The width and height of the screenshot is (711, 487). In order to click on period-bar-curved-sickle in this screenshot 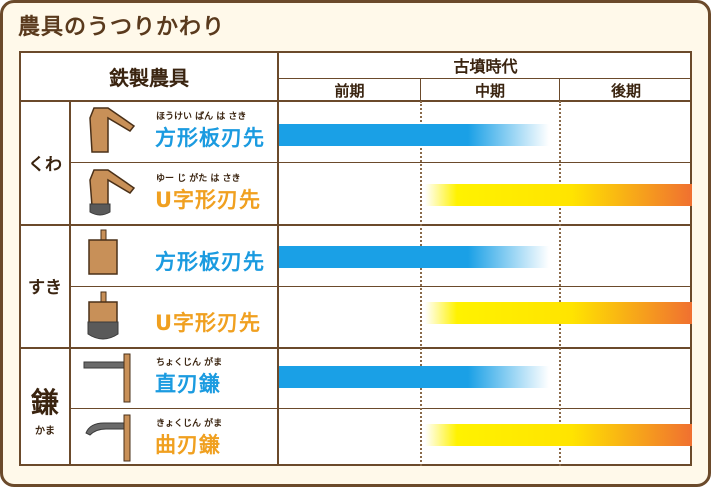, I will do `click(558, 435)`.